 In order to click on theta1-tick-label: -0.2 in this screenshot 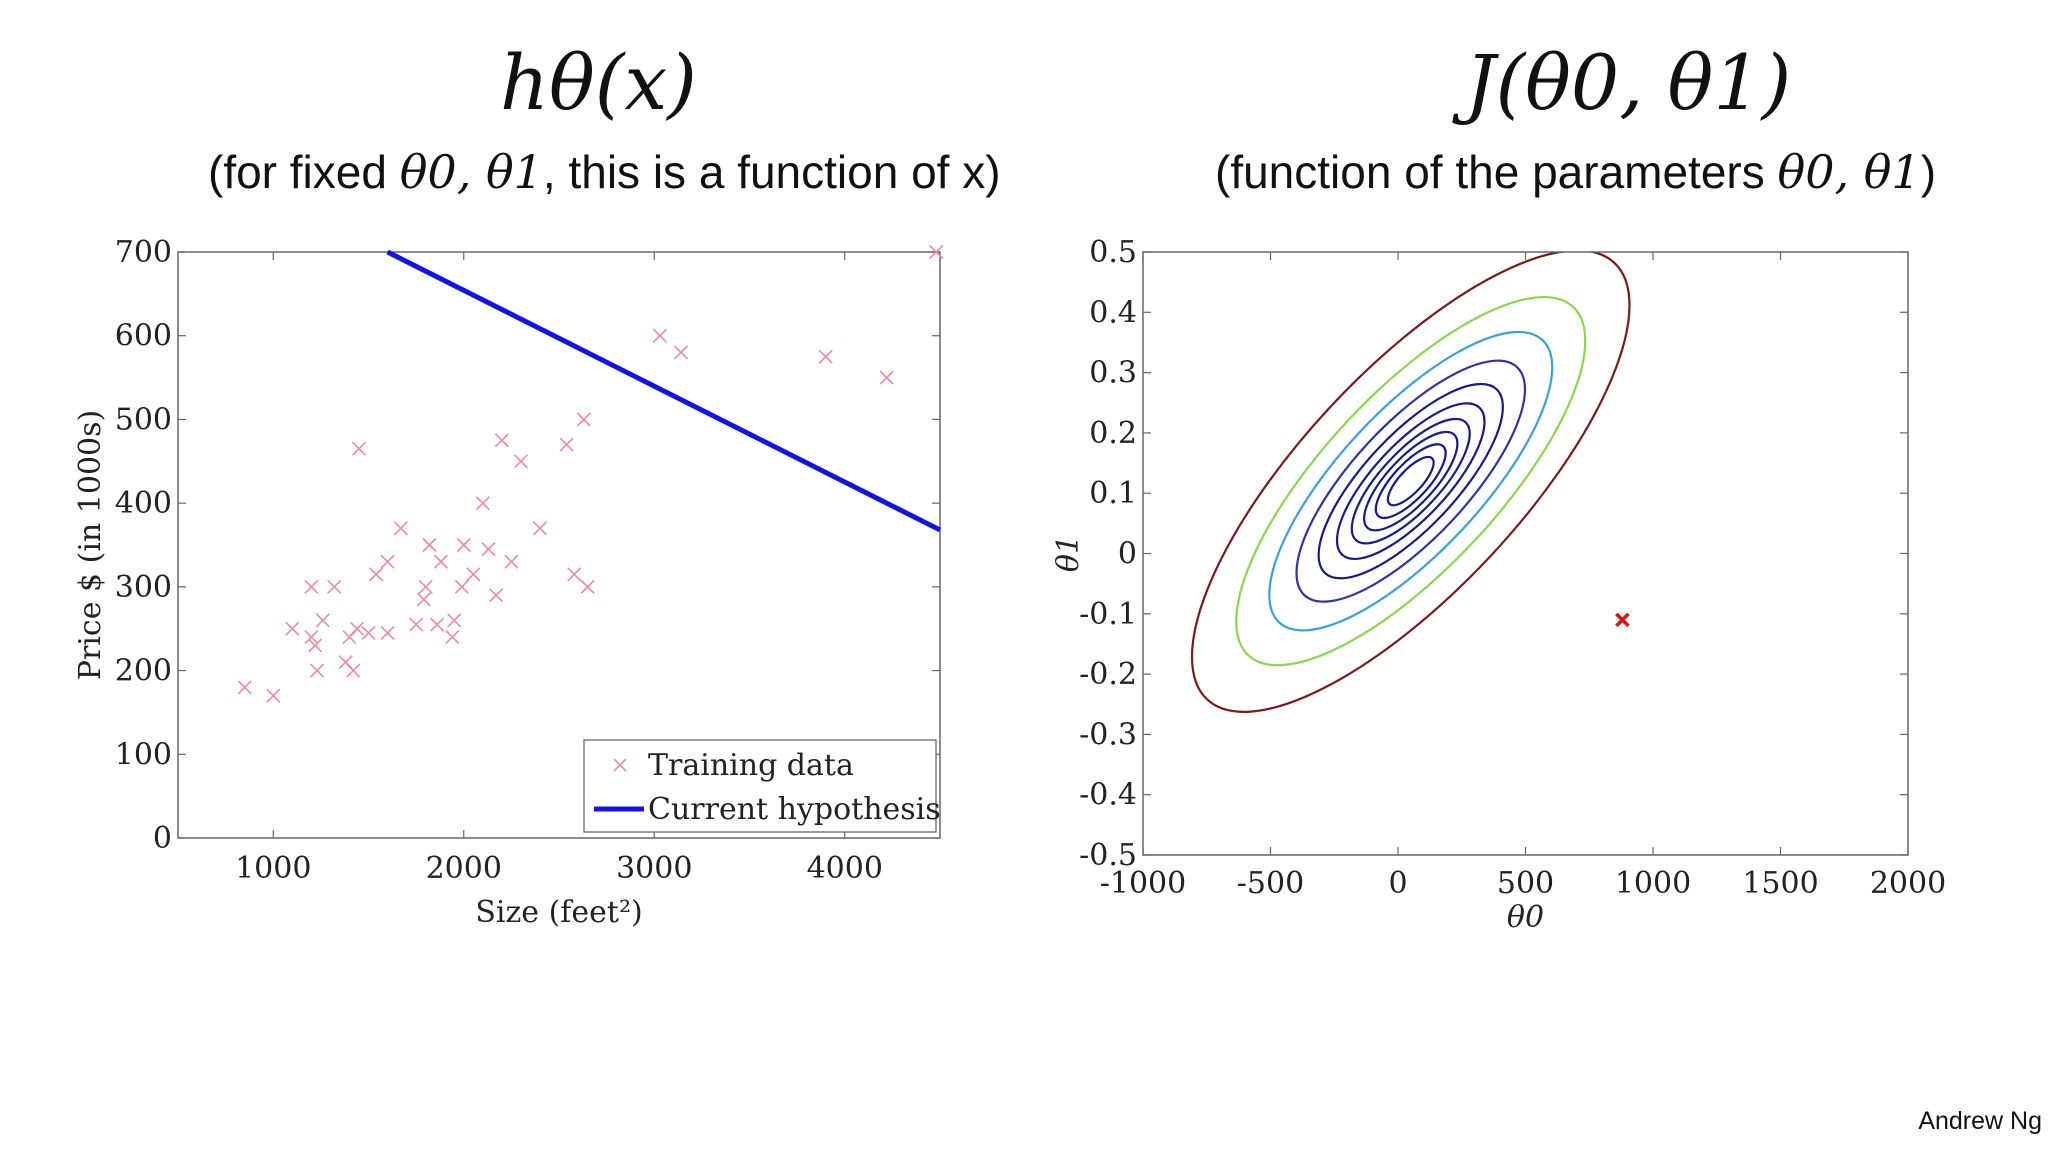, I will do `click(1108, 674)`.